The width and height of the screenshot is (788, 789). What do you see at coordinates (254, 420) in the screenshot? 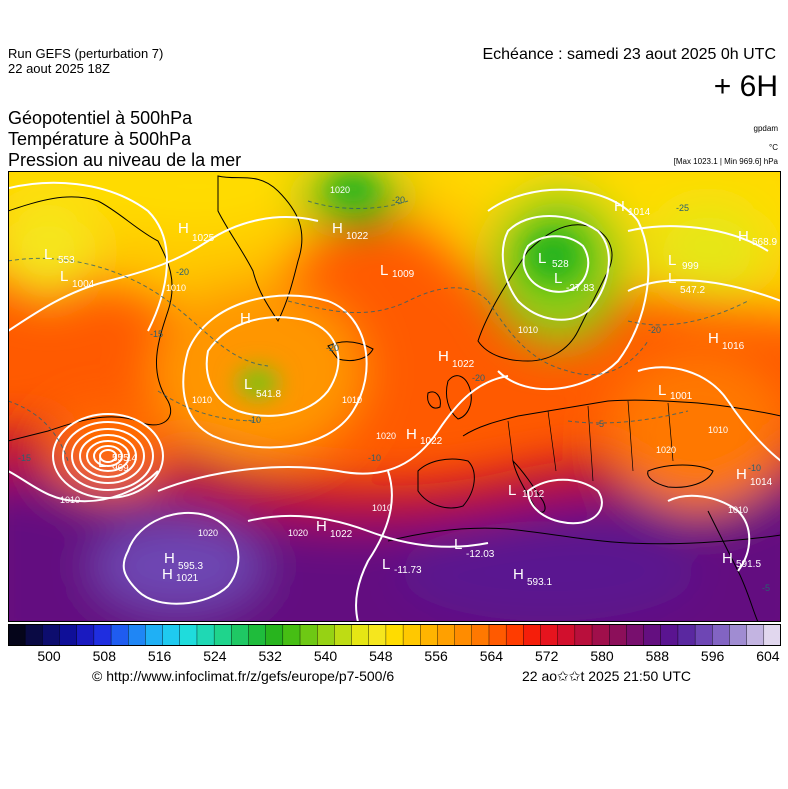
I see `isotherm-label: -10` at bounding box center [254, 420].